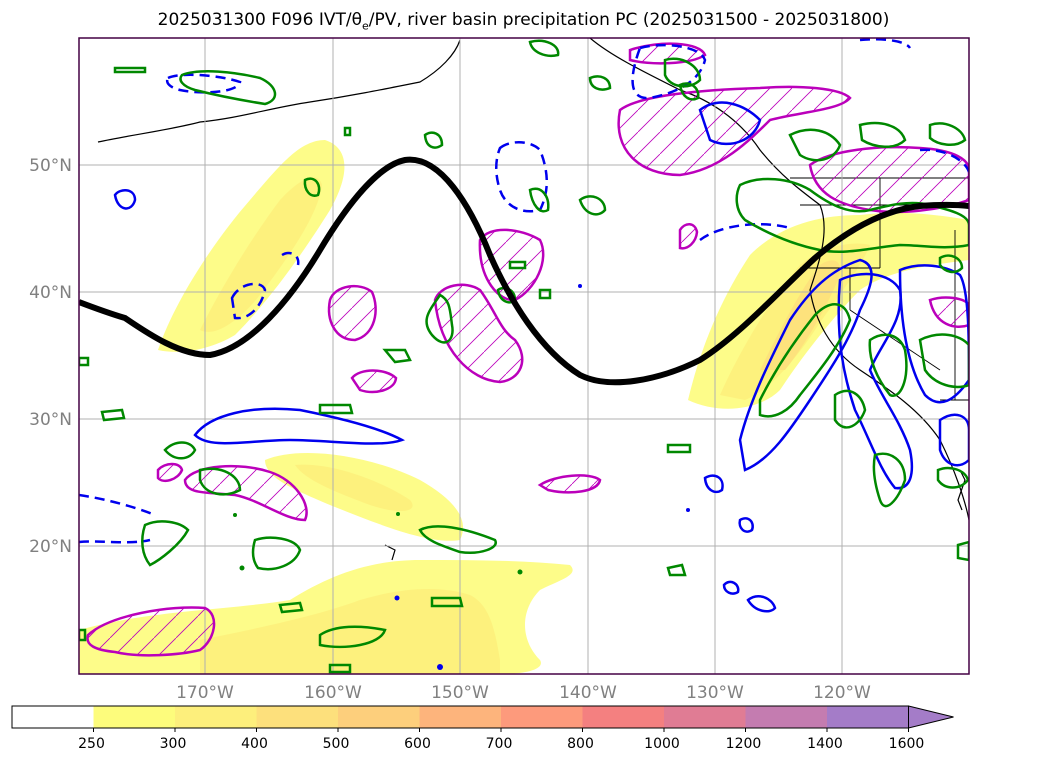 This screenshot has width=1047, height=767. I want to click on colorbar-tick-label: 300, so click(173, 744).